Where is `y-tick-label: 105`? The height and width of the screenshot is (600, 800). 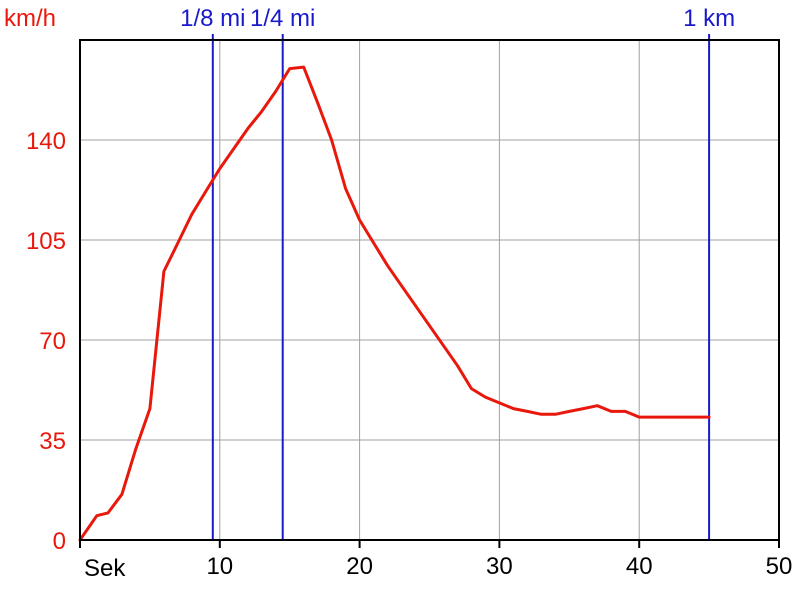
y-tick-label: 105 is located at coordinates (46, 241).